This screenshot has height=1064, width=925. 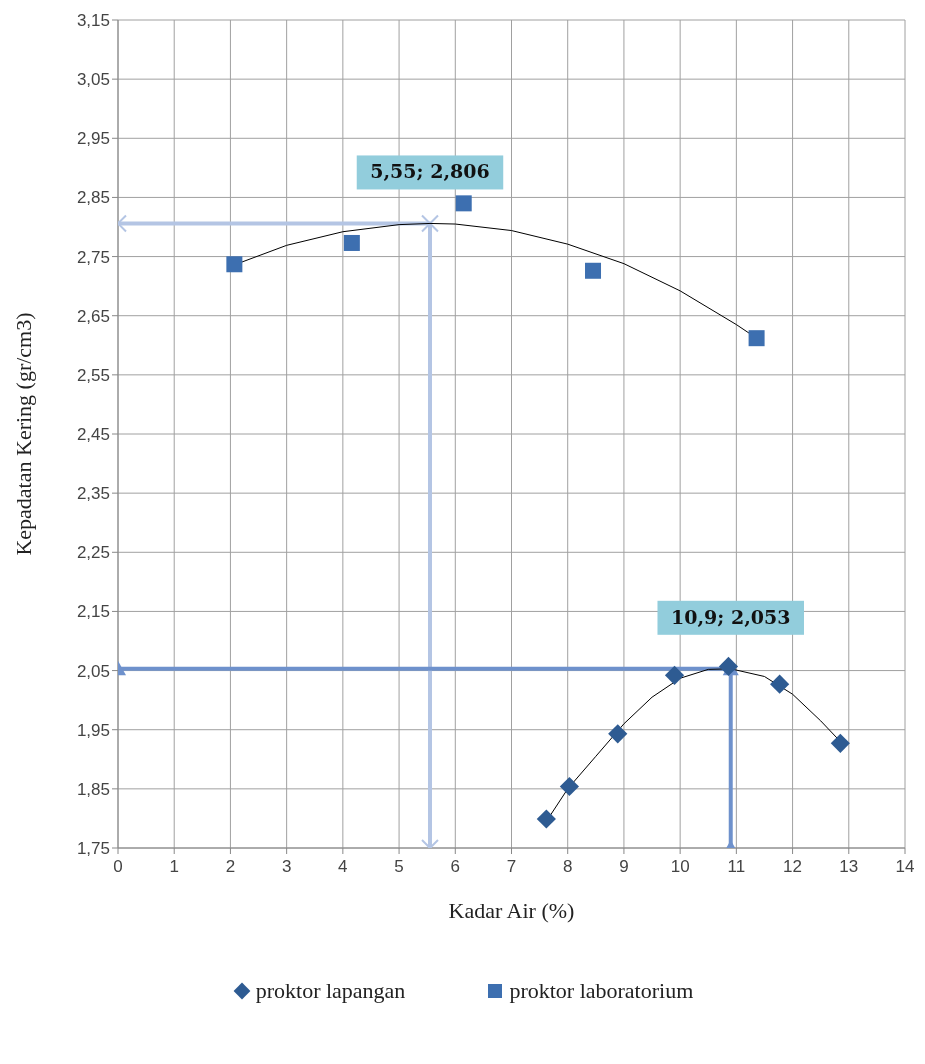 I want to click on y-tick-label: 2,15, so click(x=93, y=612).